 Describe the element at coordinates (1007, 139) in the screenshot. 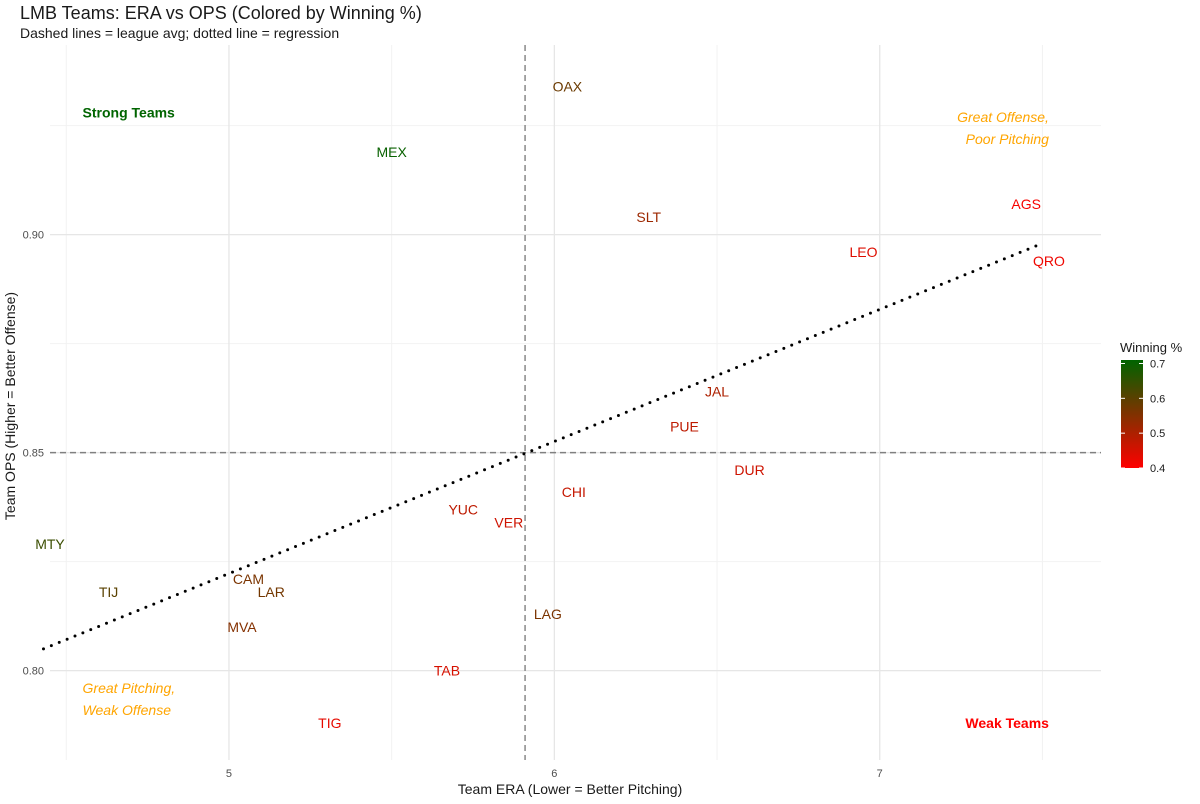

I see `quadrant-annotation: Poor Pitching` at that location.